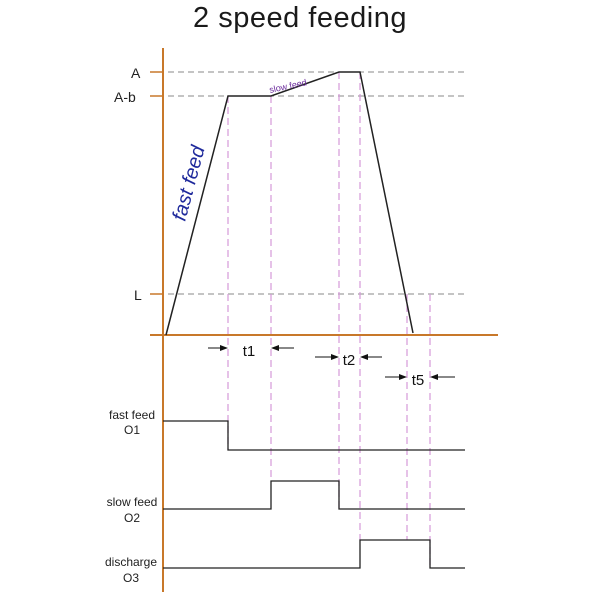 Image resolution: width=600 pixels, height=600 pixels. I want to click on fast-feed-curve-label: fast feed, so click(189, 183).